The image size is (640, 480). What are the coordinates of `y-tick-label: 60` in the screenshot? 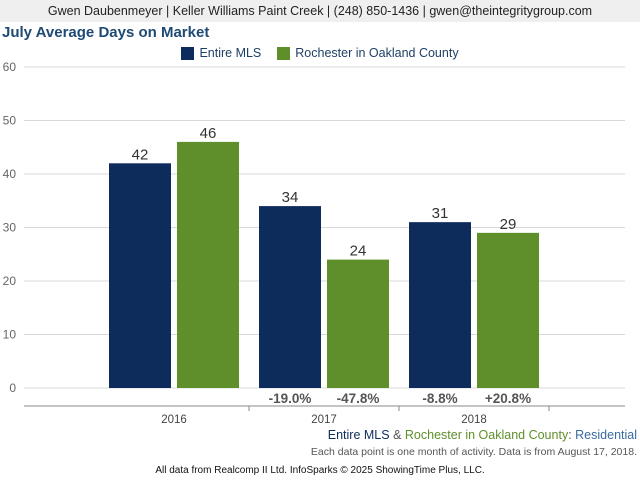 It's located at (10, 67).